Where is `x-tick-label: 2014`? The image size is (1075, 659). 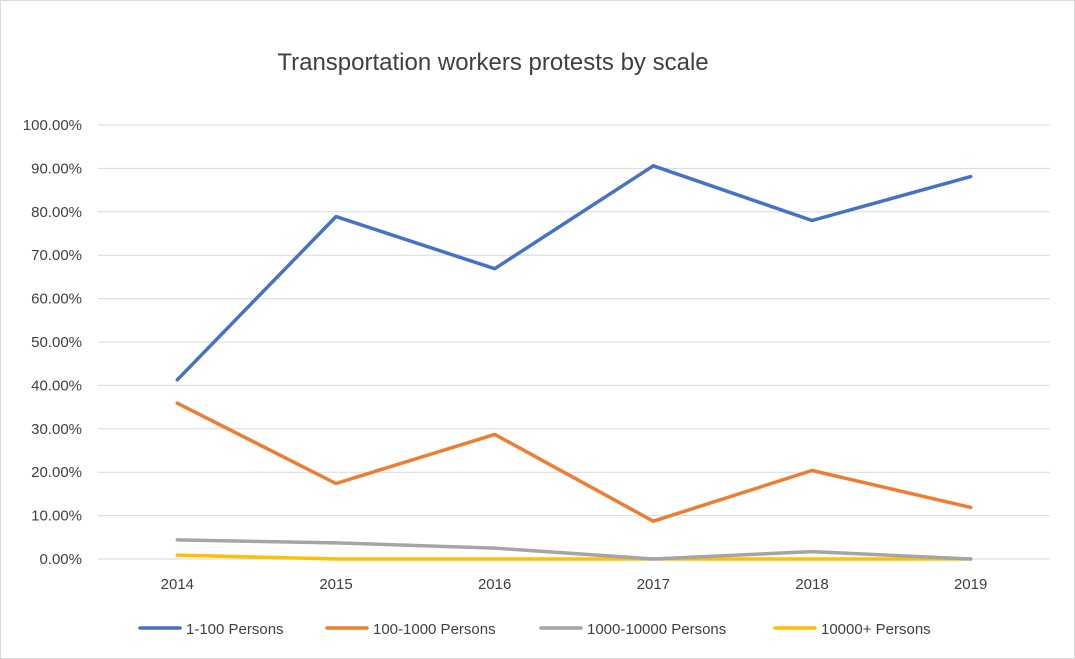
x-tick-label: 2014 is located at coordinates (177, 584).